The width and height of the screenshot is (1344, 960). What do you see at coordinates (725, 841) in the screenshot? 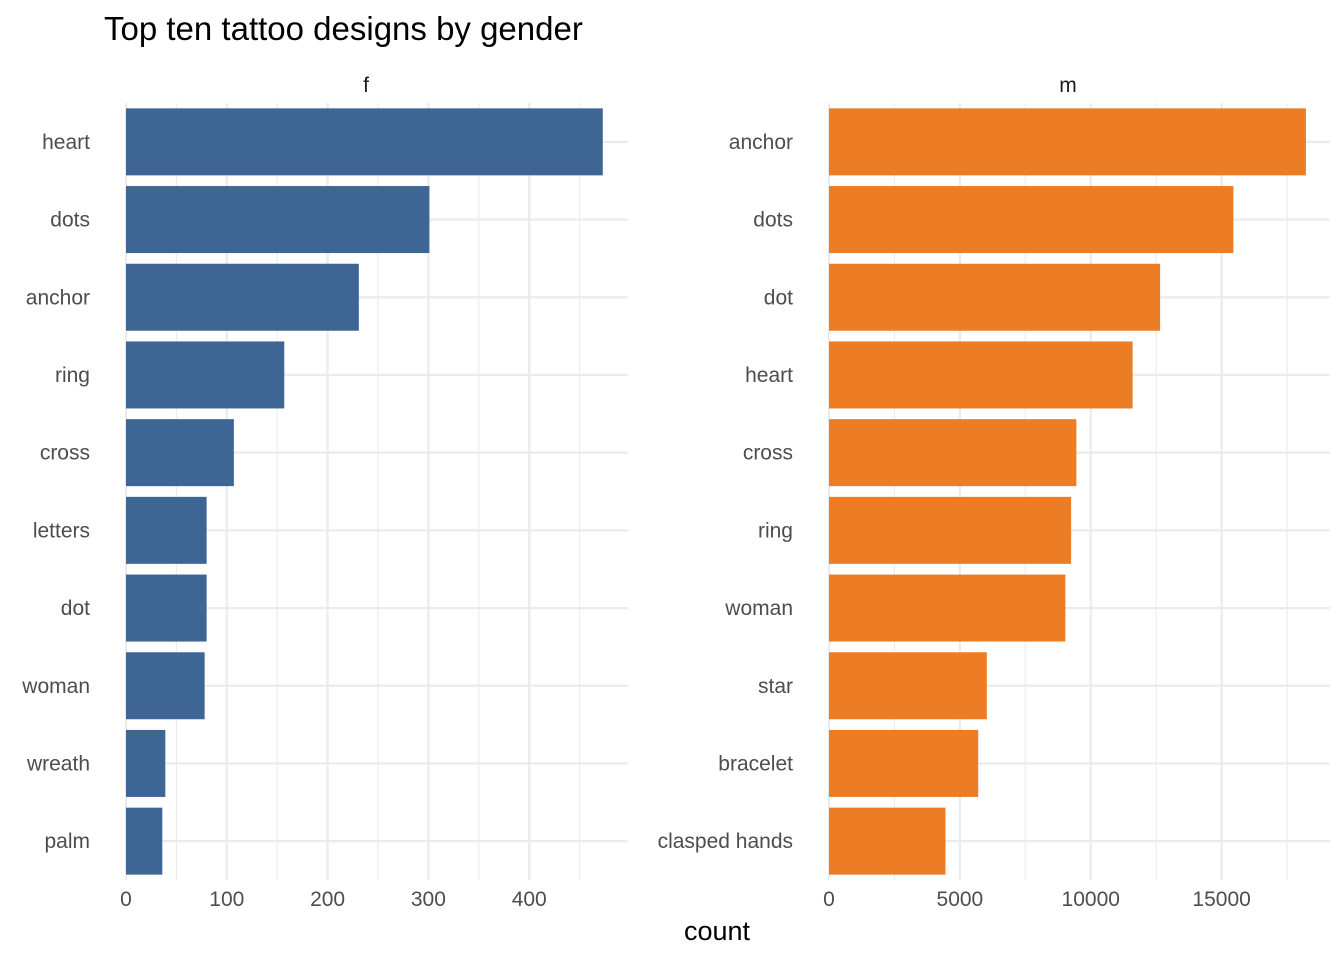
I see `y-tick-label: clasped hands` at bounding box center [725, 841].